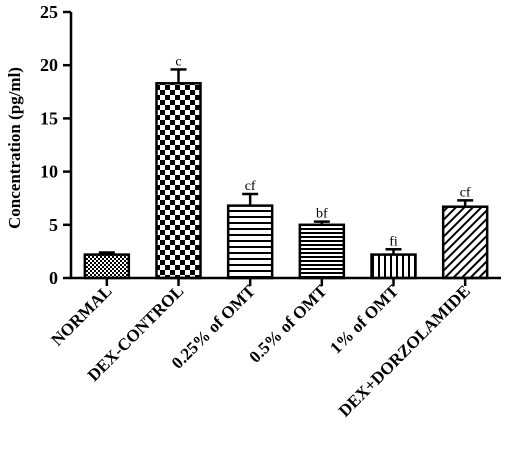 This screenshot has width=510, height=475. What do you see at coordinates (178, 61) in the screenshot?
I see `significance-label: c` at bounding box center [178, 61].